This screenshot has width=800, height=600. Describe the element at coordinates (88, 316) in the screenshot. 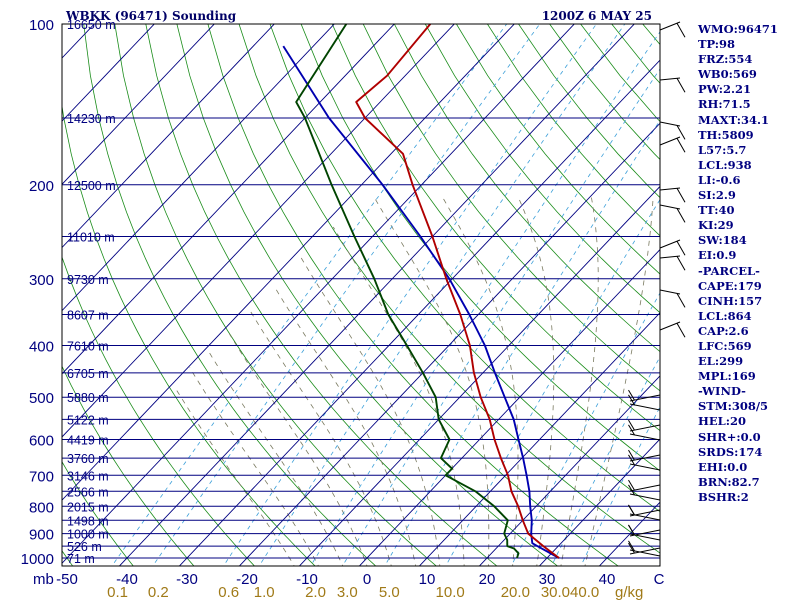

I see `height-label: 8607 m` at that location.